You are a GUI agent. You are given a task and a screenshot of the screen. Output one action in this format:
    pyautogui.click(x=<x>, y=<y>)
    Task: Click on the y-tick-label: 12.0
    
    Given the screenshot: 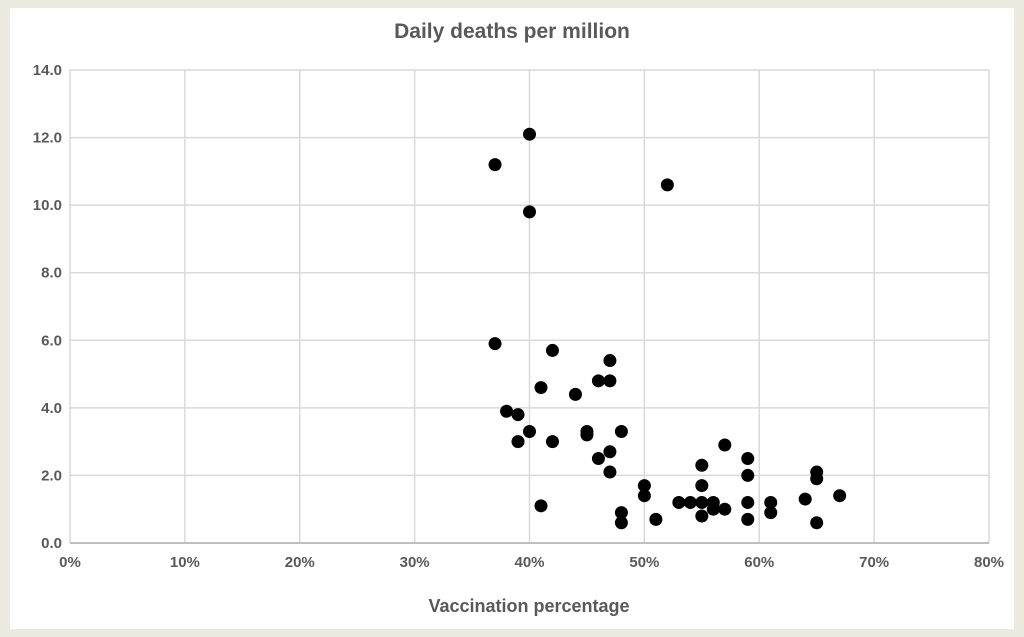 What is the action you would take?
    pyautogui.click(x=47, y=138)
    